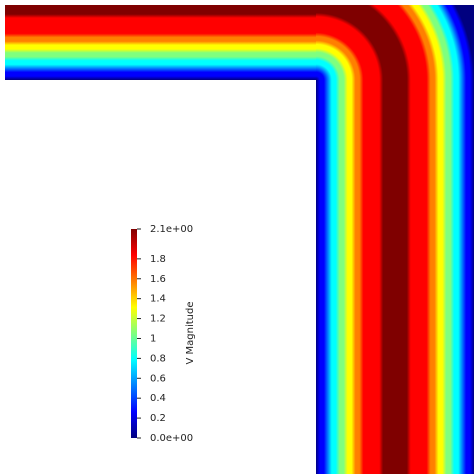 This screenshot has height=474, width=474. What do you see at coordinates (158, 358) in the screenshot?
I see `tick-label: 0.8` at bounding box center [158, 358].